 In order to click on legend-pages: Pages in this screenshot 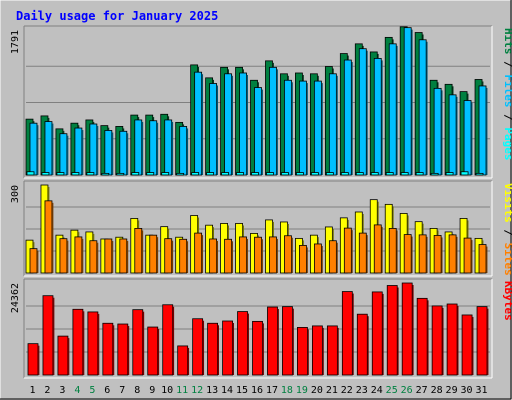, I will do `click(507, 143)`.